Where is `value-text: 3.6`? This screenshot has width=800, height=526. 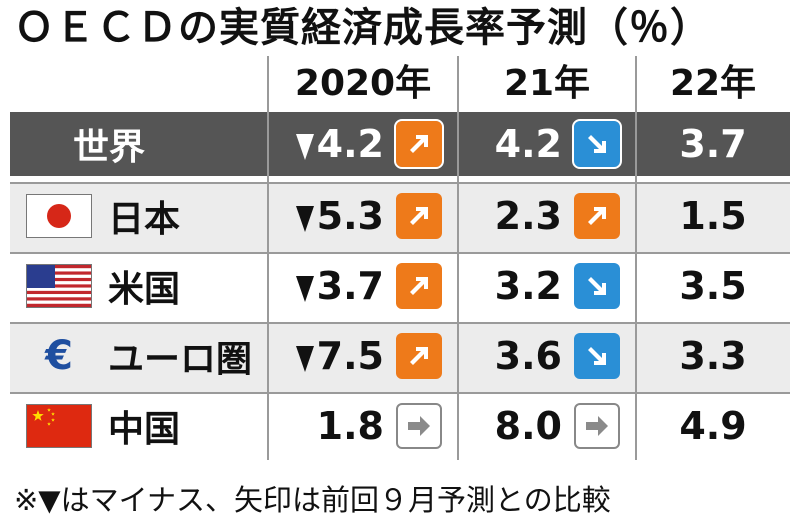 value-text: 3.6 is located at coordinates (528, 356).